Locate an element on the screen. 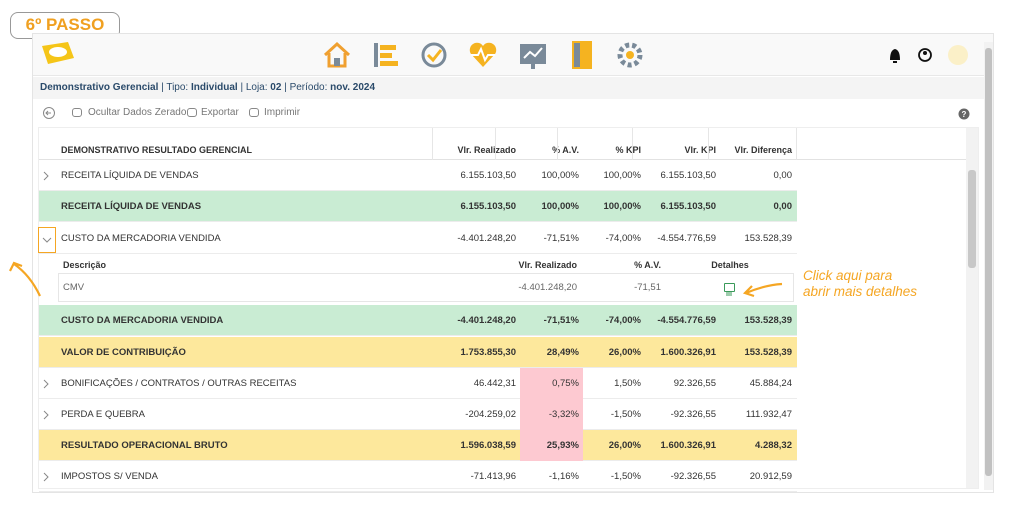 This screenshot has width=1024, height=523. detail-row-box is located at coordinates (426, 287).